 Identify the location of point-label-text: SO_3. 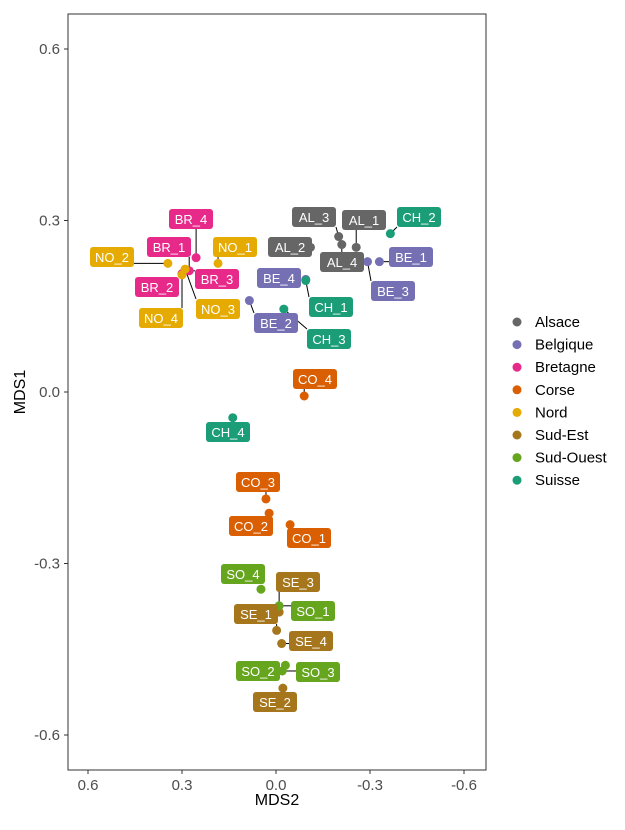
(317, 672).